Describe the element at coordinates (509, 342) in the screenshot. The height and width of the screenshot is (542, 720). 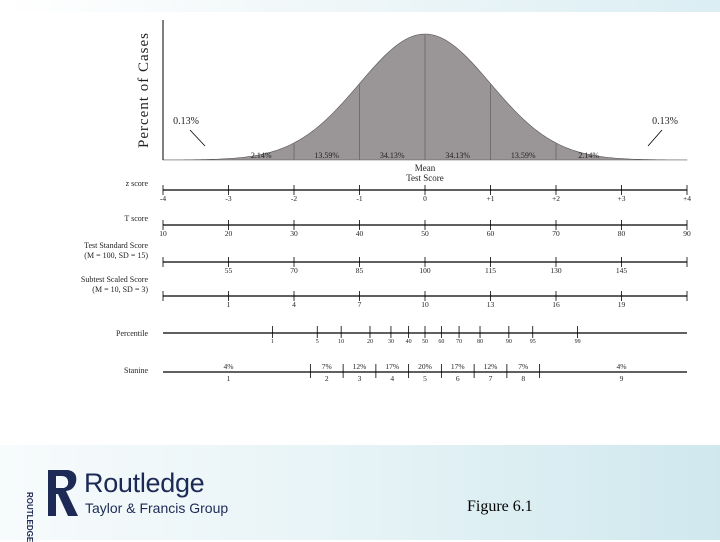
I see `percentile-tick-label: 90` at that location.